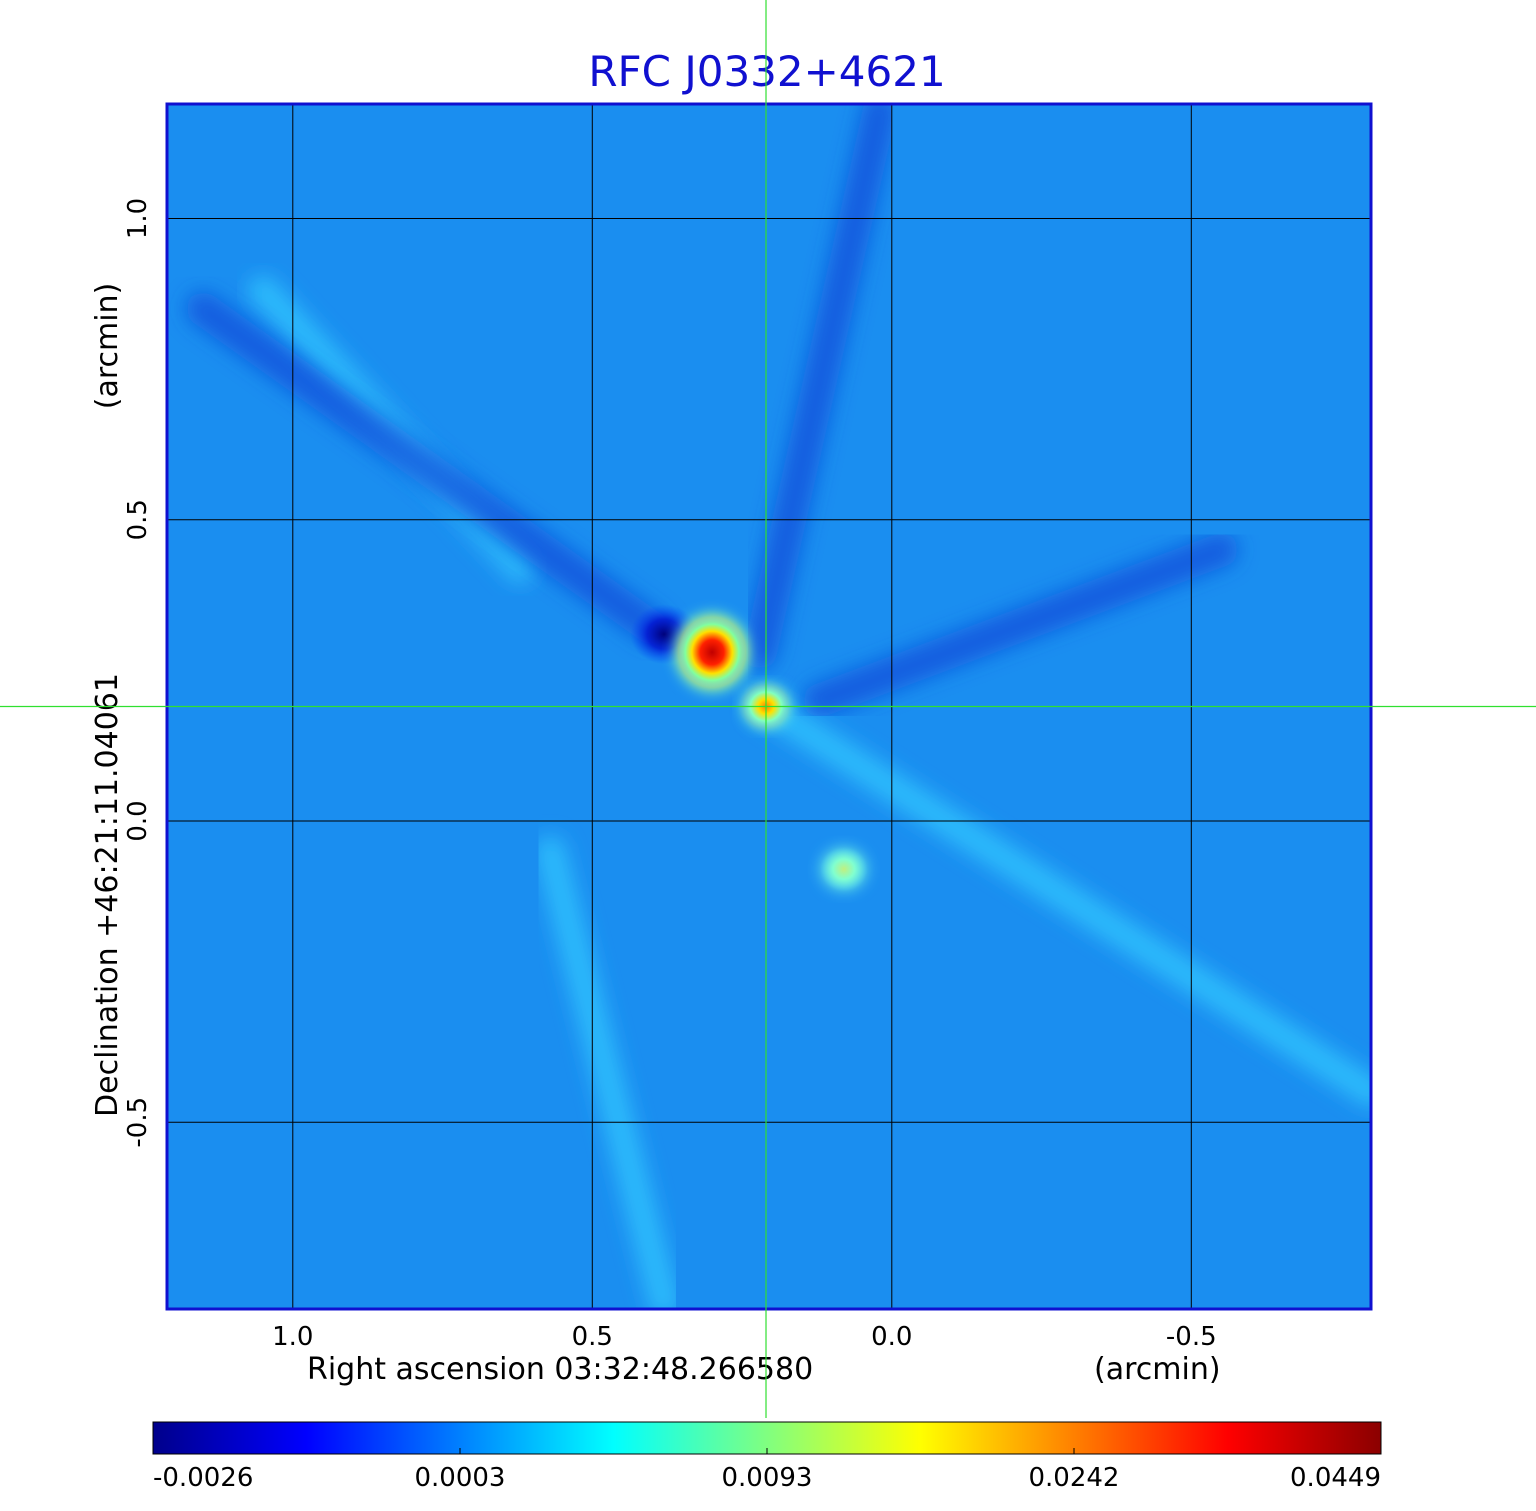 This screenshot has height=1511, width=1536. What do you see at coordinates (1191, 1337) in the screenshot?
I see `x-tick-label: -0.5` at bounding box center [1191, 1337].